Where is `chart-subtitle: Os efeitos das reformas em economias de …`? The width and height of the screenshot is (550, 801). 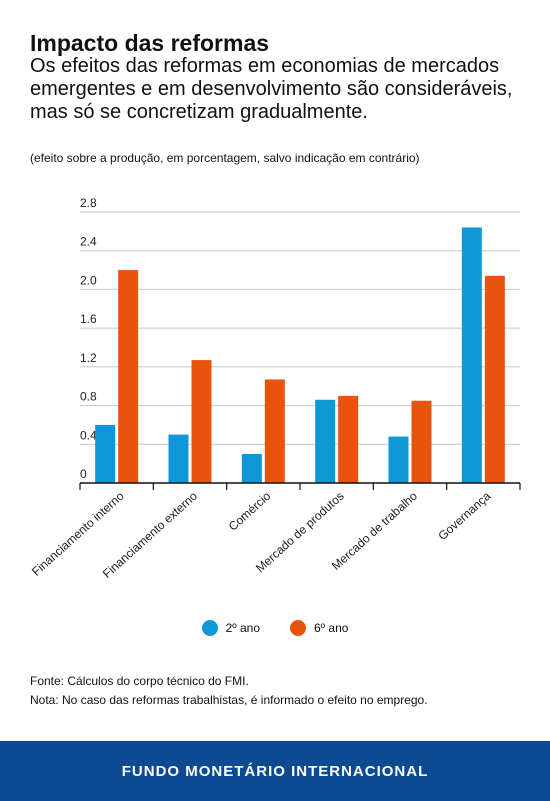
chart-subtitle: Os efeitos das reformas em economias de … is located at coordinates (271, 89).